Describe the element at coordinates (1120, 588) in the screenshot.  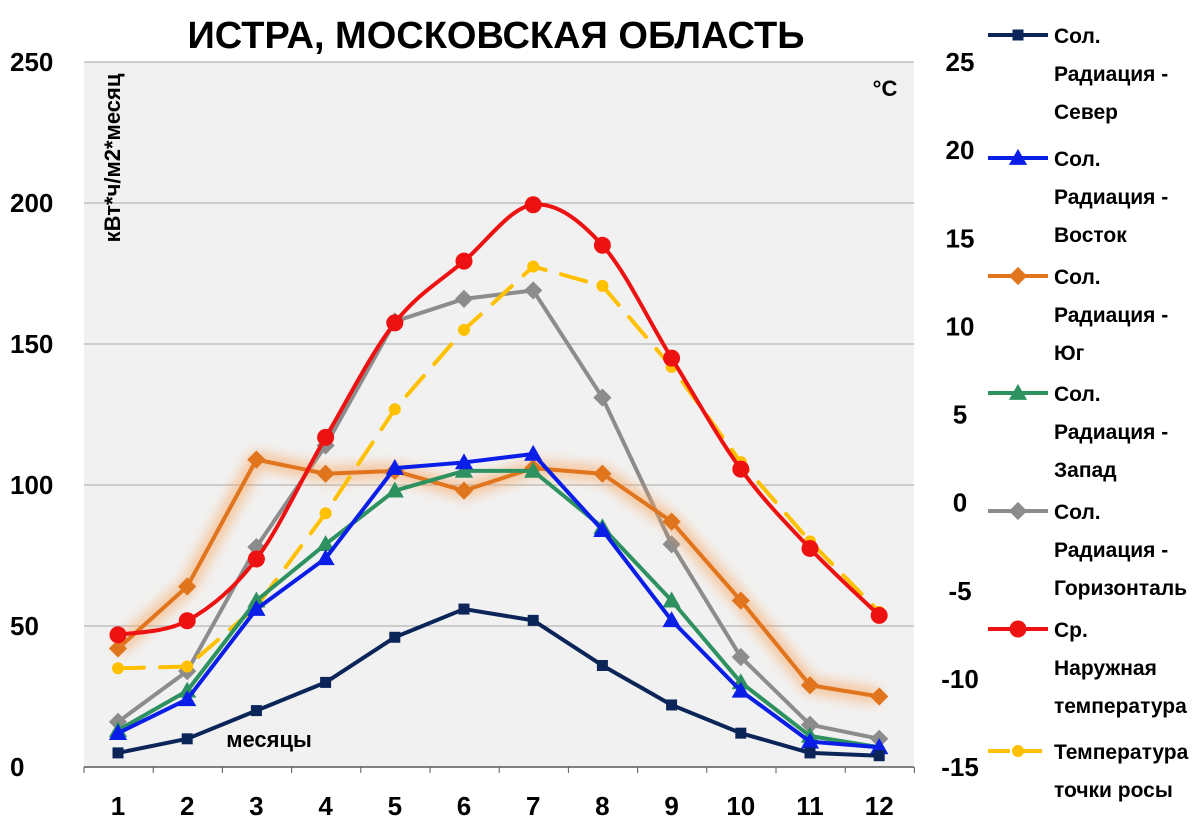
I see `legend-label: Горизонталь` at that location.